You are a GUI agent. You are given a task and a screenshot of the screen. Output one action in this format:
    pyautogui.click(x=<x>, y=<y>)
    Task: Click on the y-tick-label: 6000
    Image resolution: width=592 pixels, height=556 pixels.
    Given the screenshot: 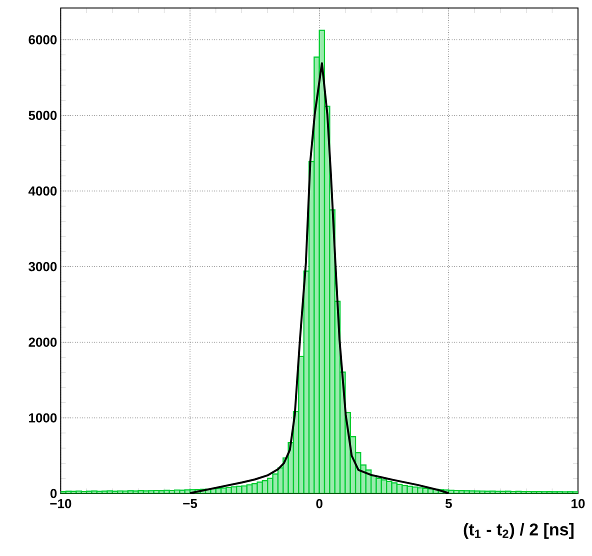 What is the action you would take?
    pyautogui.click(x=42, y=39)
    